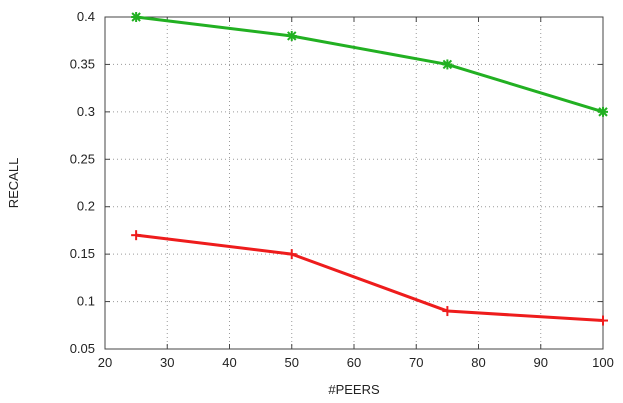  What do you see at coordinates (82, 158) in the screenshot?
I see `y-tick-label: 0.25` at bounding box center [82, 158].